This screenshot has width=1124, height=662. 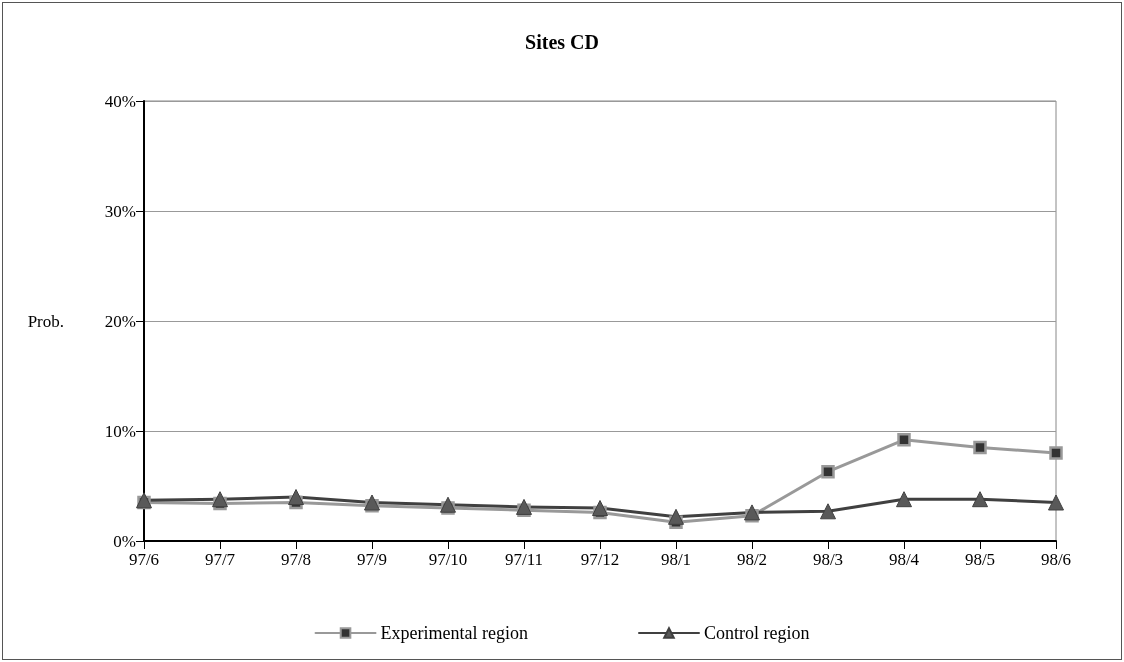 I want to click on y-tick-label: 20%, so click(x=120, y=321).